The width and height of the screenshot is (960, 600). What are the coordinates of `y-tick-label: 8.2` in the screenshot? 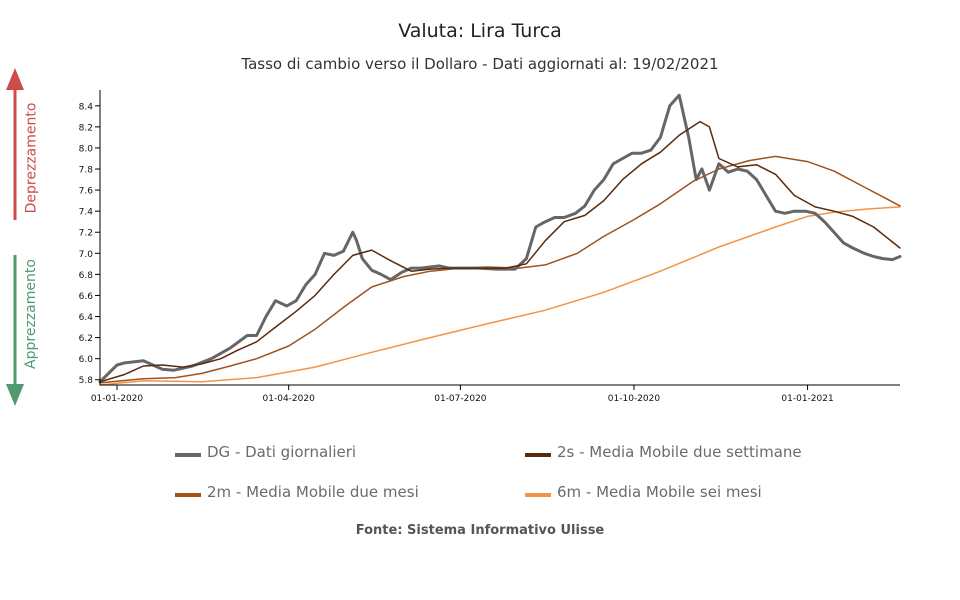 It's located at (86, 128).